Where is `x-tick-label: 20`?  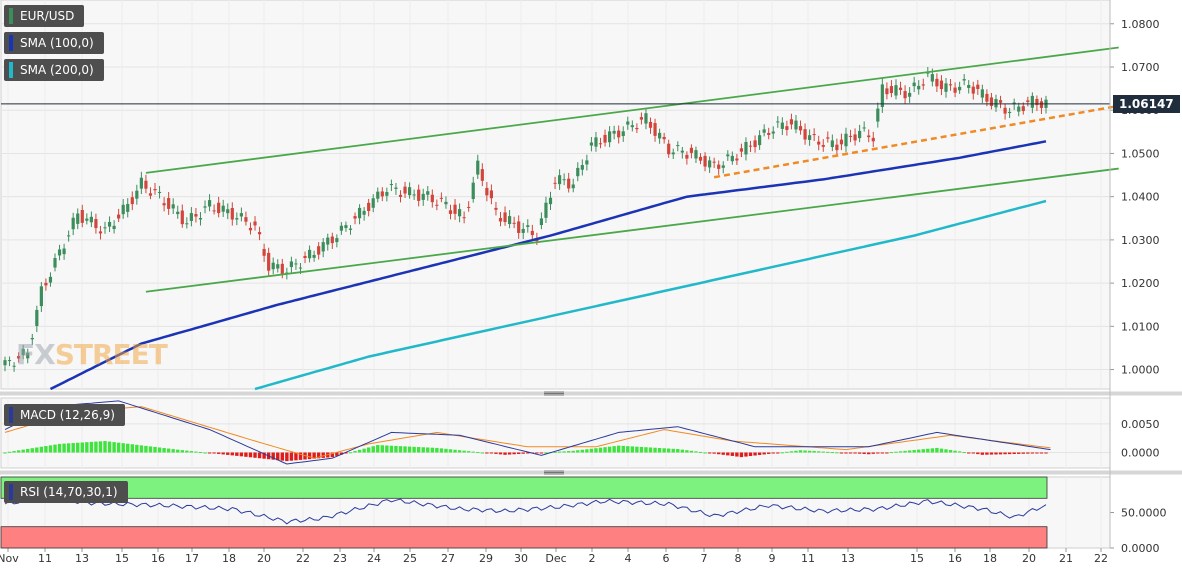 x-tick-label: 20 is located at coordinates (1029, 558).